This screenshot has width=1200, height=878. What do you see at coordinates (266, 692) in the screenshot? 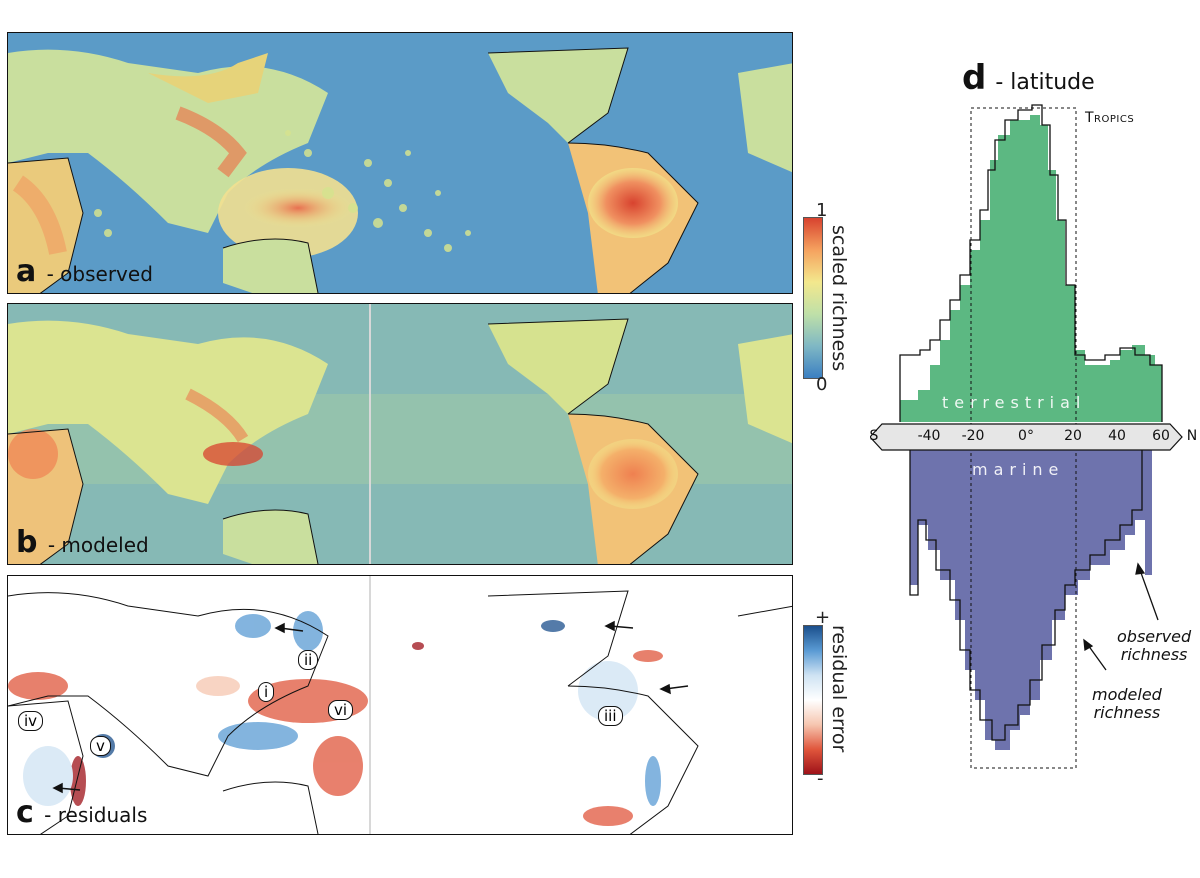
I see `callout-i: i` at bounding box center [266, 692].